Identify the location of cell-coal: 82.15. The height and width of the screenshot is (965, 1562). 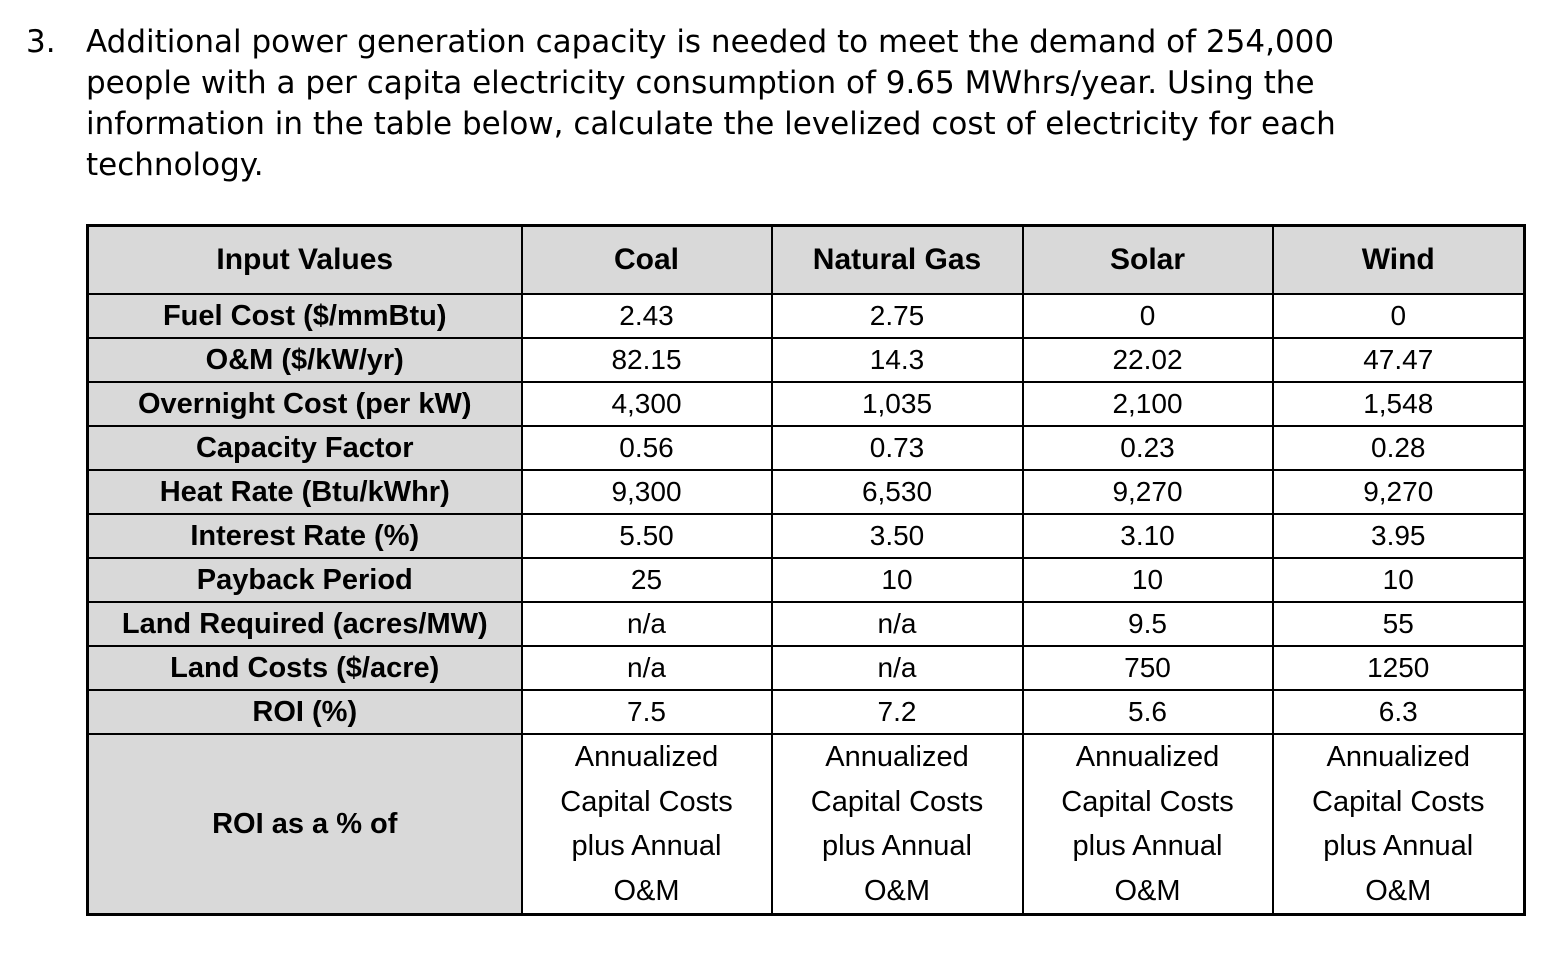
(646, 360).